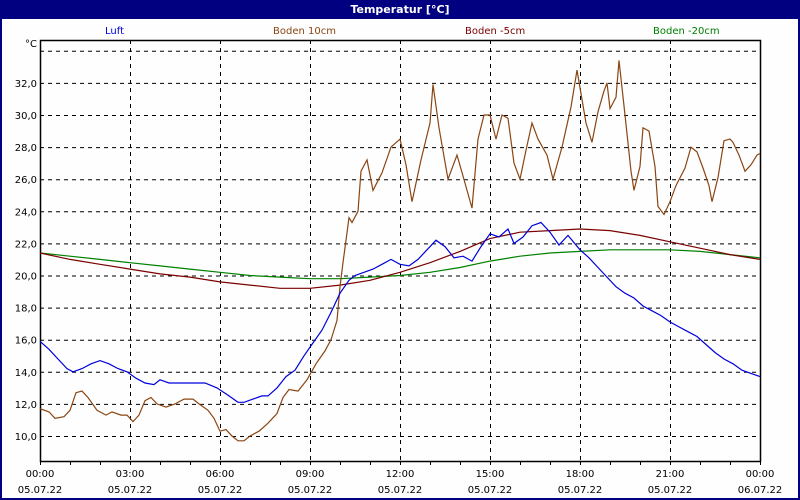 The width and height of the screenshot is (800, 500). I want to click on y-tick-label: 24,0, so click(26, 212).